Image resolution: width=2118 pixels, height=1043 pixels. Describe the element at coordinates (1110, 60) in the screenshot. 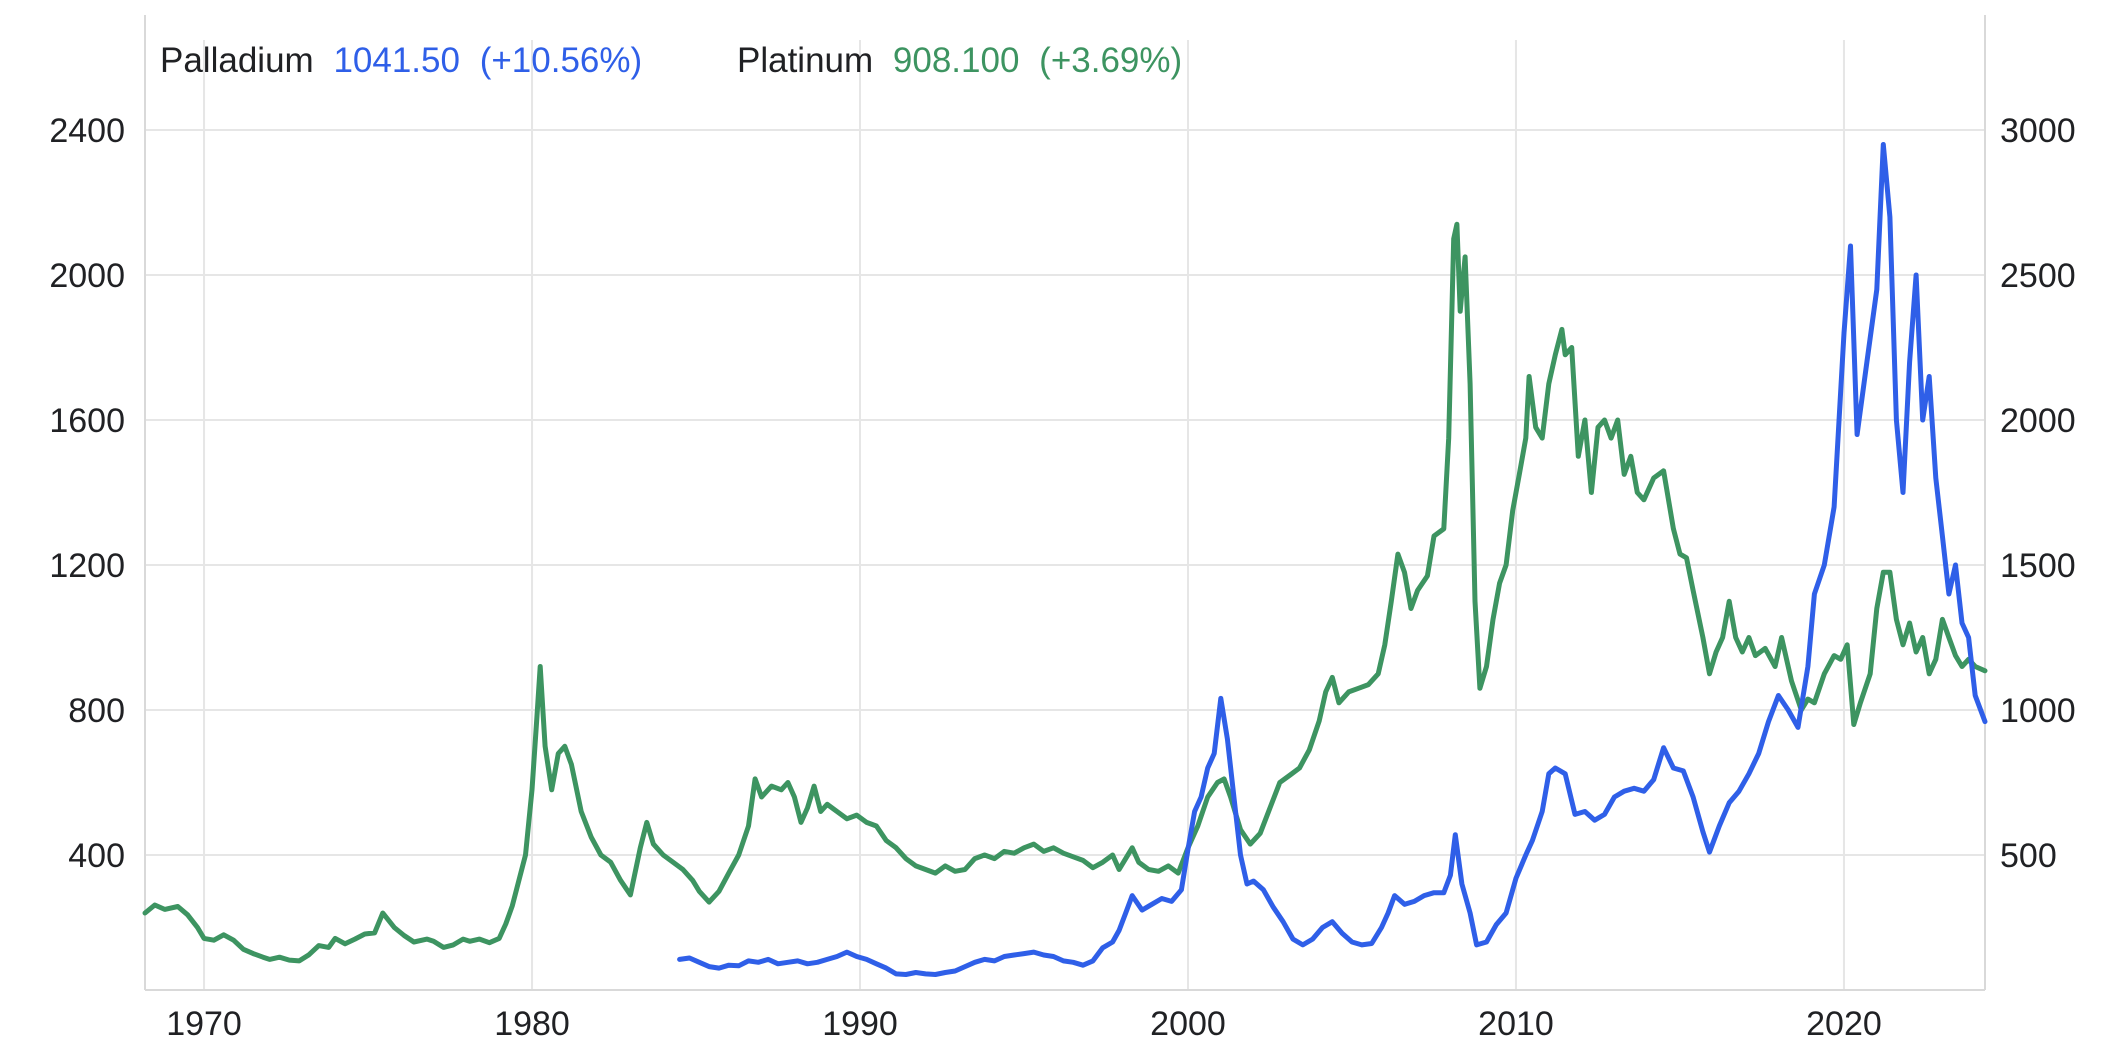

I see `legend-platinum-change: (+3.69%)` at that location.